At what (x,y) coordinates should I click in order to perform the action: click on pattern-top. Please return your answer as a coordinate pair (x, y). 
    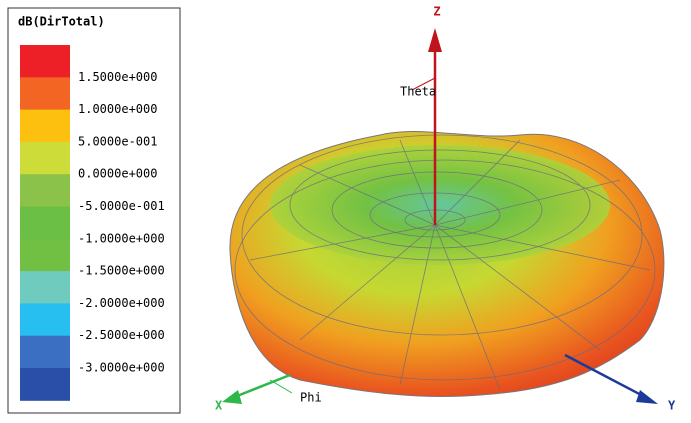
    Looking at the image, I should click on (440, 205).